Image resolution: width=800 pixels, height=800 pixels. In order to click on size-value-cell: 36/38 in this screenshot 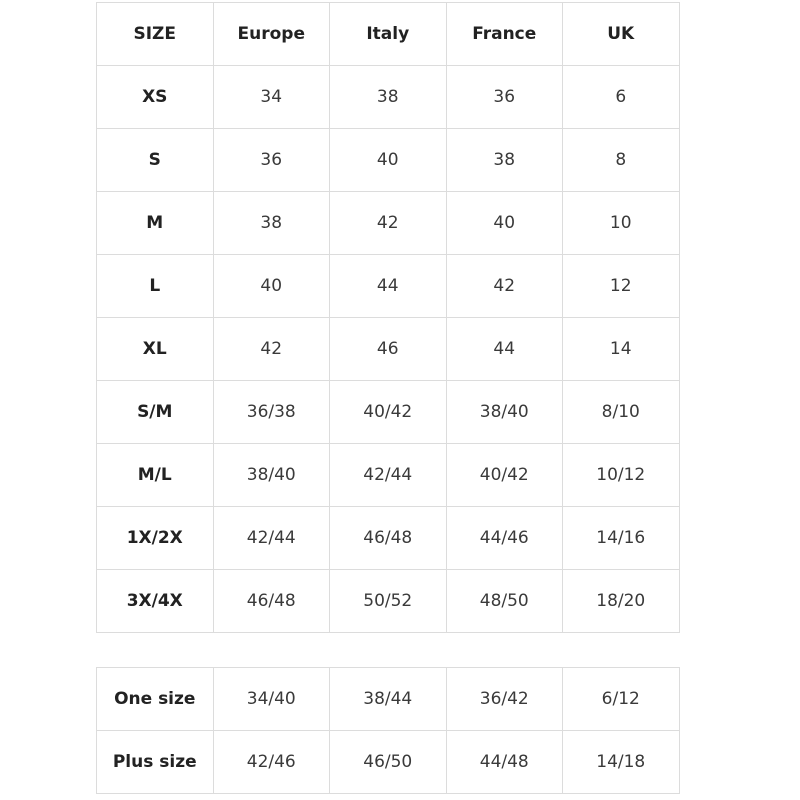, I will do `click(271, 412)`.